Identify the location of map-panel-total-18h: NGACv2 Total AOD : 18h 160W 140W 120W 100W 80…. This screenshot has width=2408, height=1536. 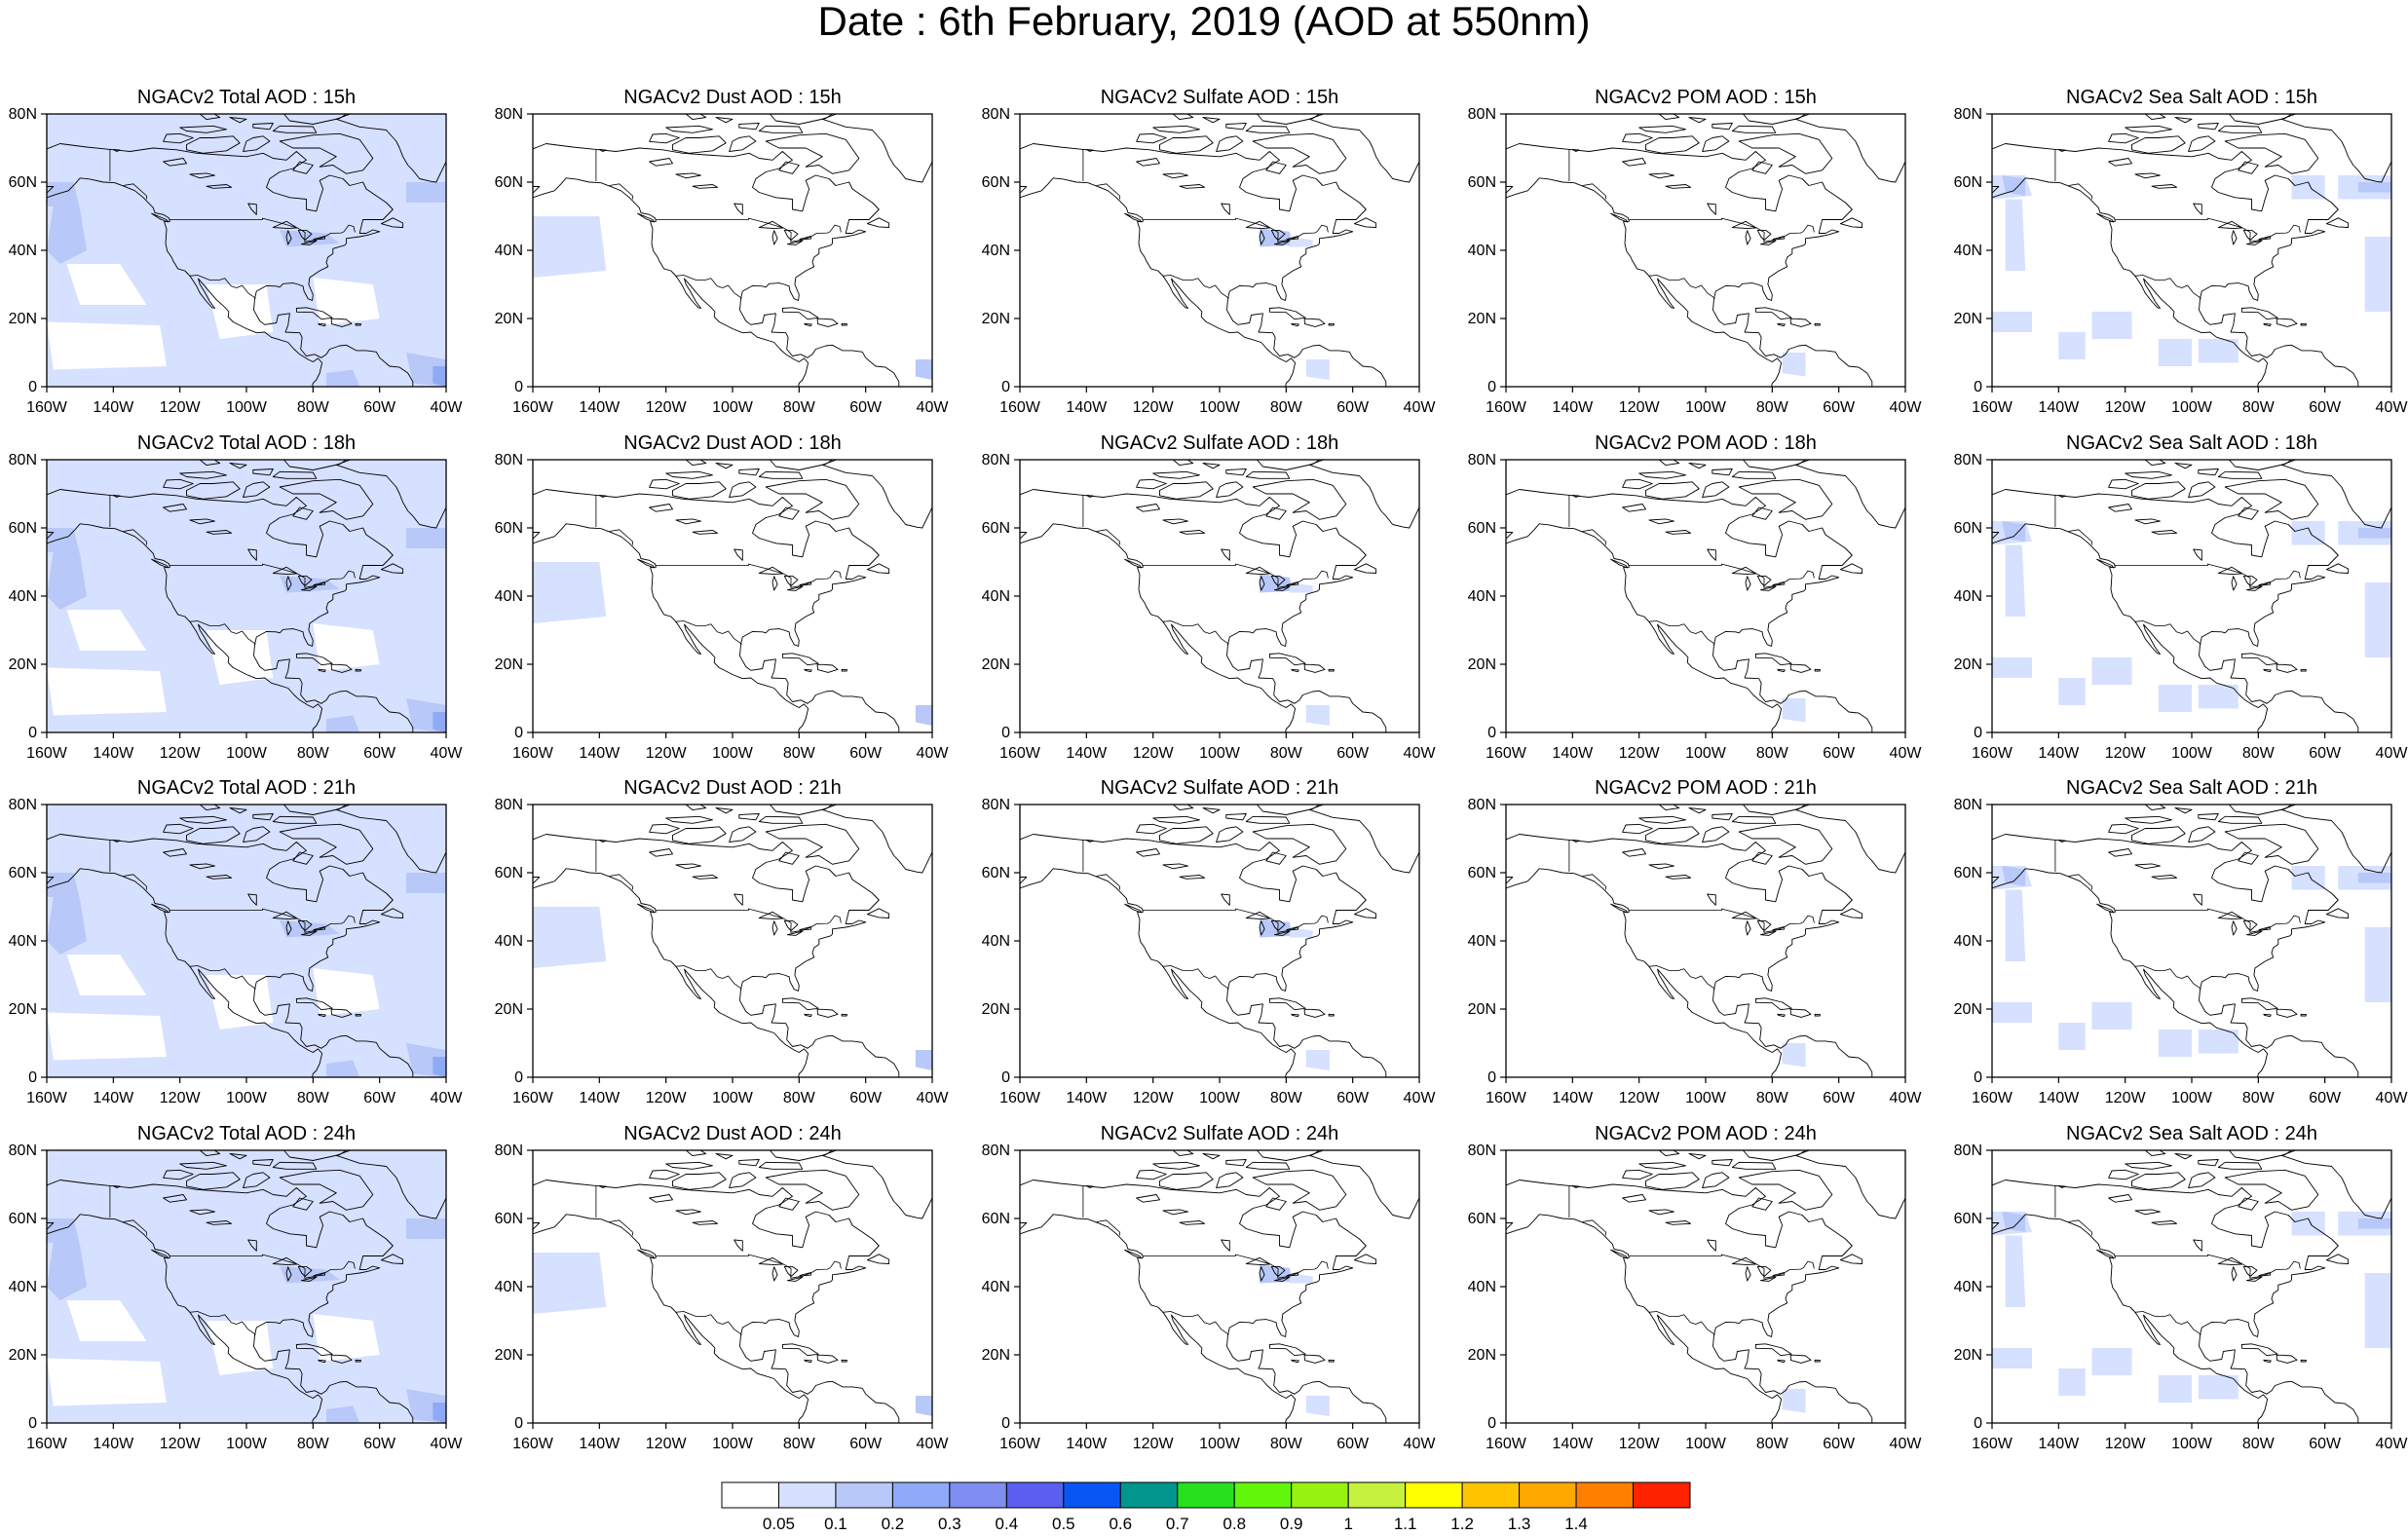
(246, 607).